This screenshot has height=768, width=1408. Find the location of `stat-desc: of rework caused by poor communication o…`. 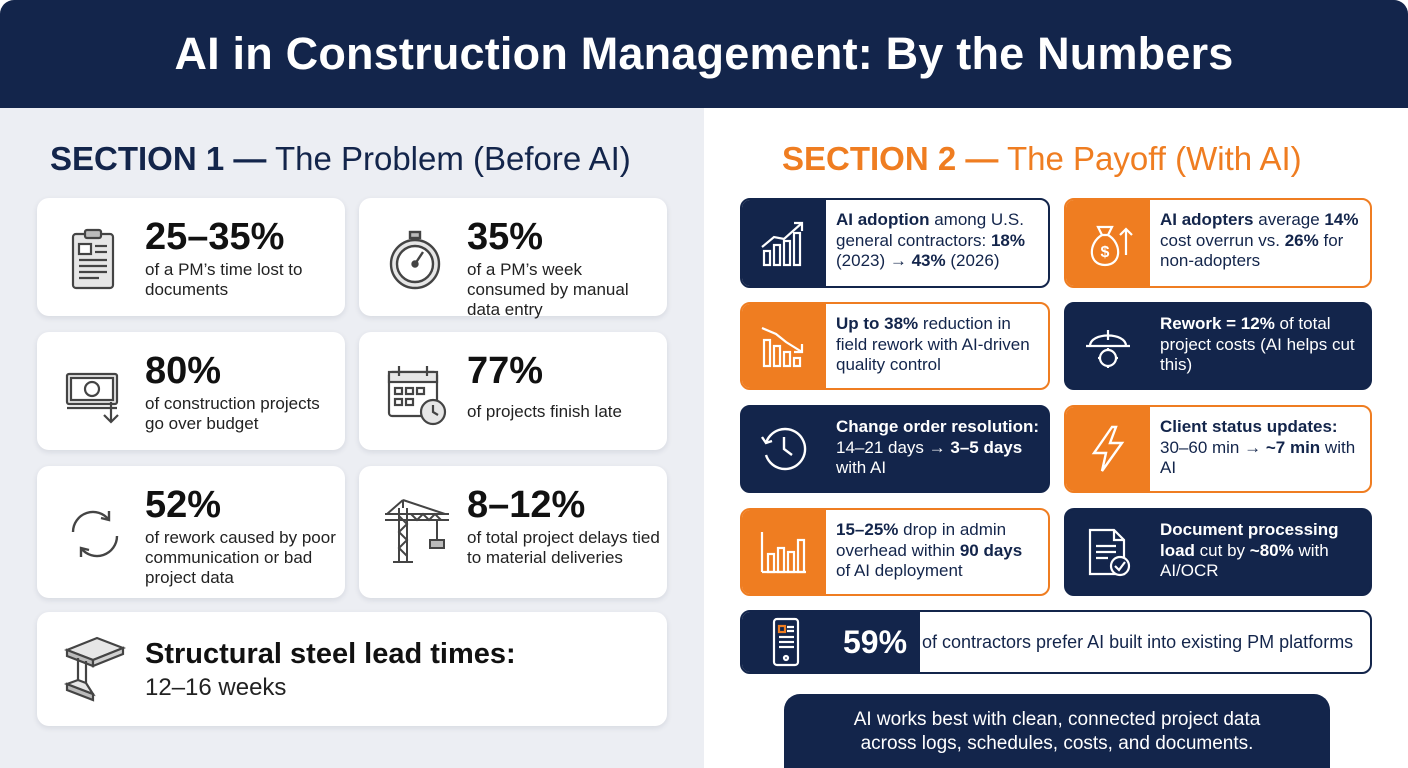

stat-desc: of rework caused by poor communication o… is located at coordinates (240, 557).